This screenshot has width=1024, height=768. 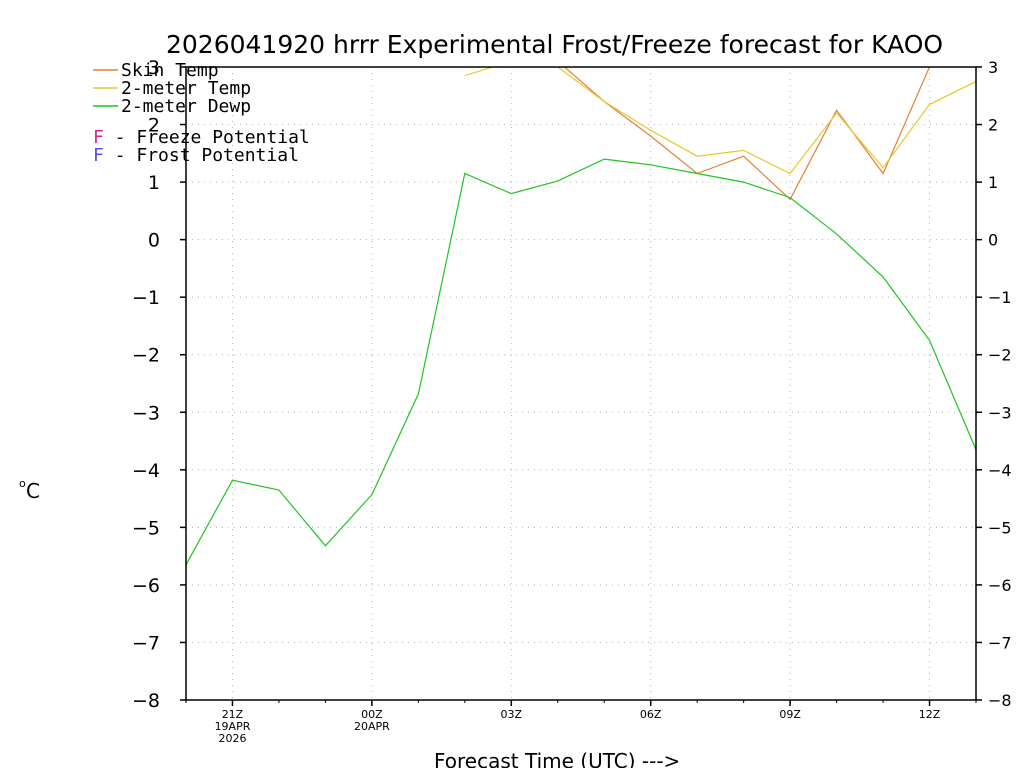 I want to click on y-tick-label: −8, so click(x=146, y=701).